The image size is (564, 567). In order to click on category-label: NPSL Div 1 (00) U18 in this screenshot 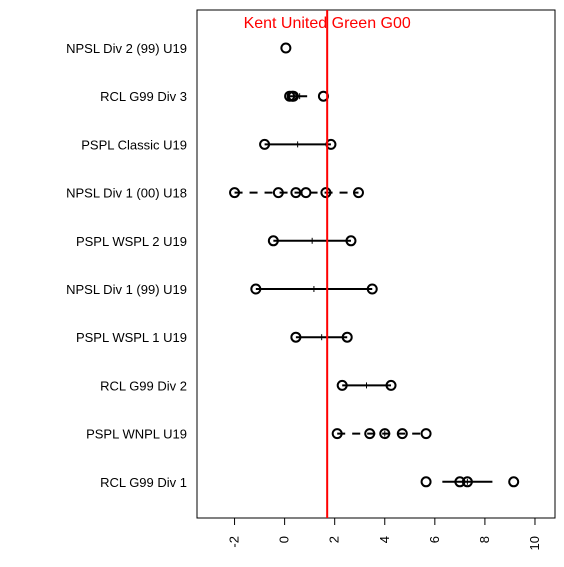, I will do `click(126, 193)`.